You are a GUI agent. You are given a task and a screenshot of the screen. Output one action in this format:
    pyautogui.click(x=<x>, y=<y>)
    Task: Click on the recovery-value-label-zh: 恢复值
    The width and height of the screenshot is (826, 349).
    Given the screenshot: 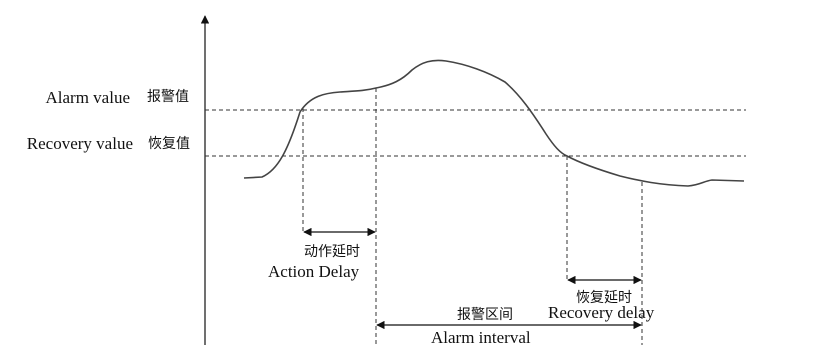 What is the action you would take?
    pyautogui.click(x=169, y=143)
    